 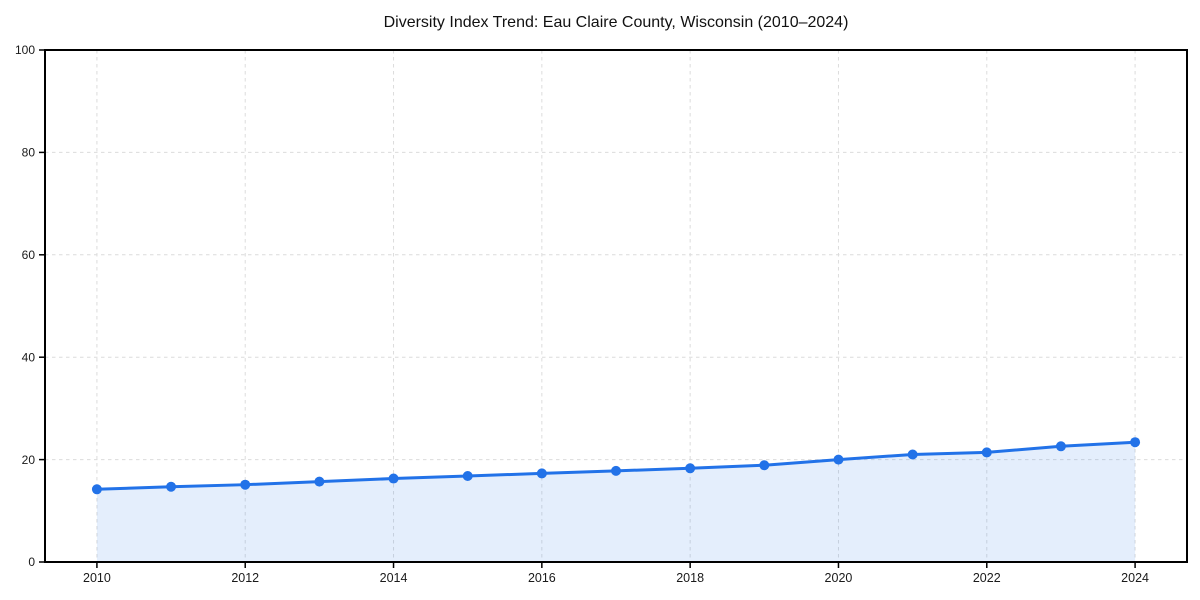 I want to click on data-point-2020, so click(x=838, y=459).